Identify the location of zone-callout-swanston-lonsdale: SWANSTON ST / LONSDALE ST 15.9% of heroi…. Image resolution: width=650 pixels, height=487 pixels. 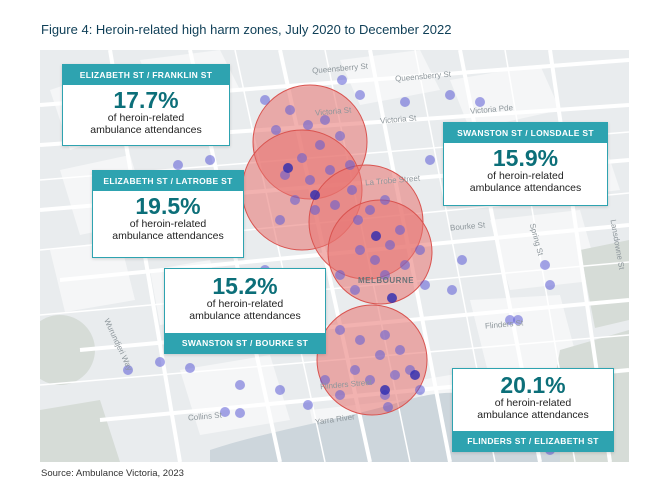
(525, 164).